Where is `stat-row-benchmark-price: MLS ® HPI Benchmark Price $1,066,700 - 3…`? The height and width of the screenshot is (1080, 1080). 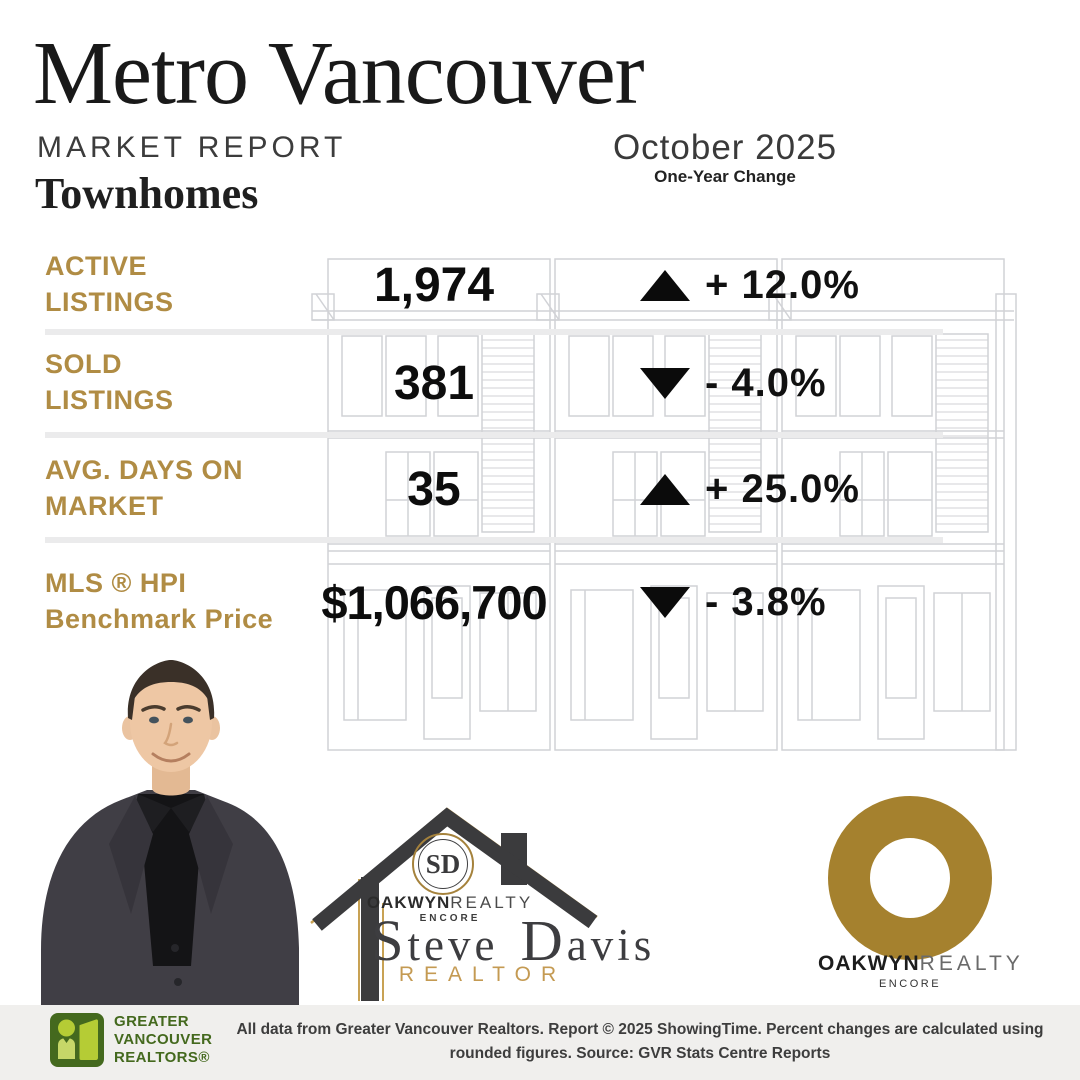 stat-row-benchmark-price: MLS ® HPI Benchmark Price $1,066,700 - 3… is located at coordinates (540, 602).